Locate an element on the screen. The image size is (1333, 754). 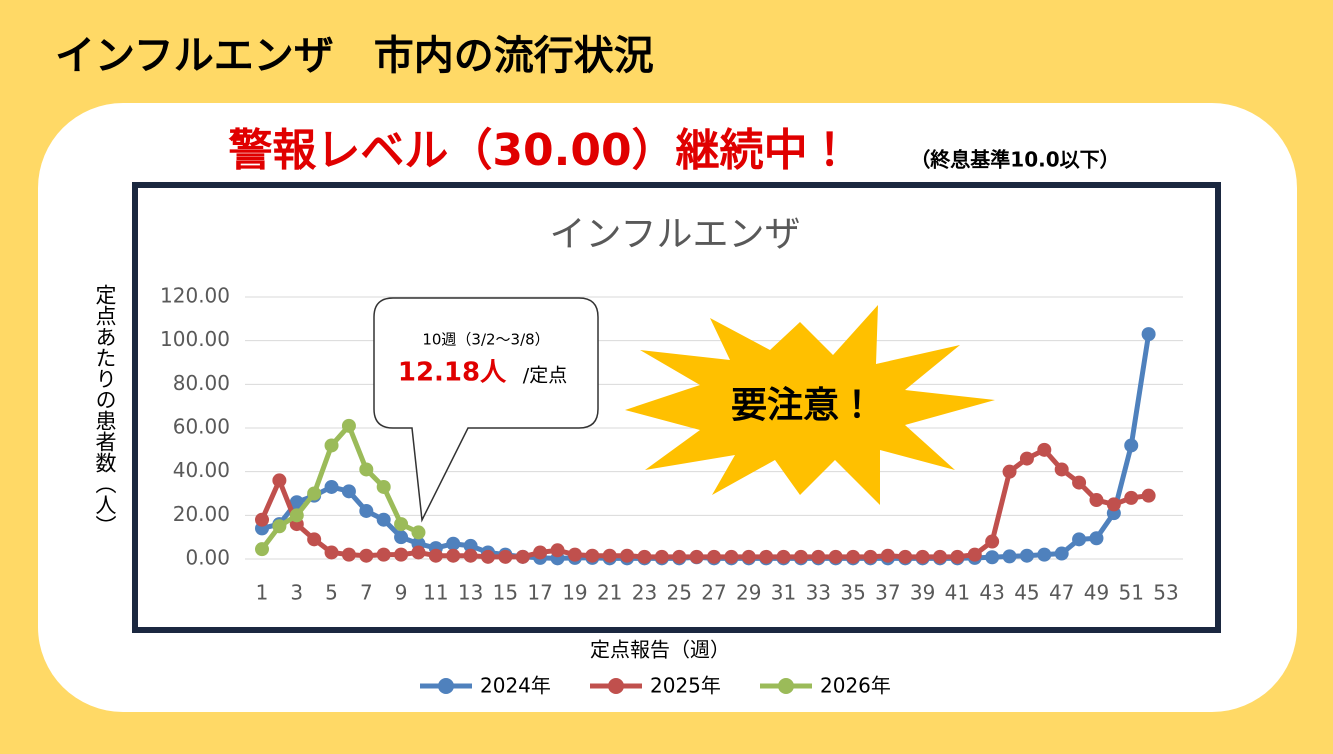
x-tick-label: 45 is located at coordinates (1026, 593).